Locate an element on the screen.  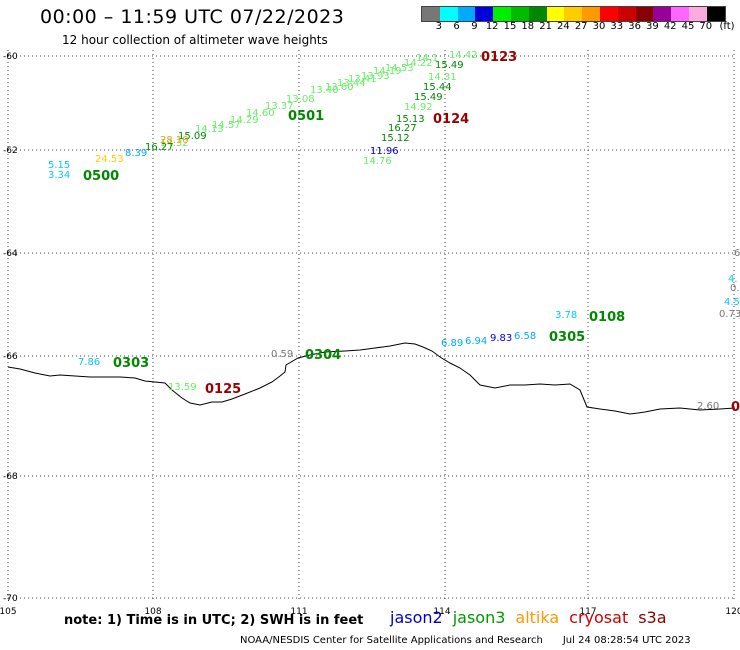
satellite-legend-item: jason3 is located at coordinates (479, 617).